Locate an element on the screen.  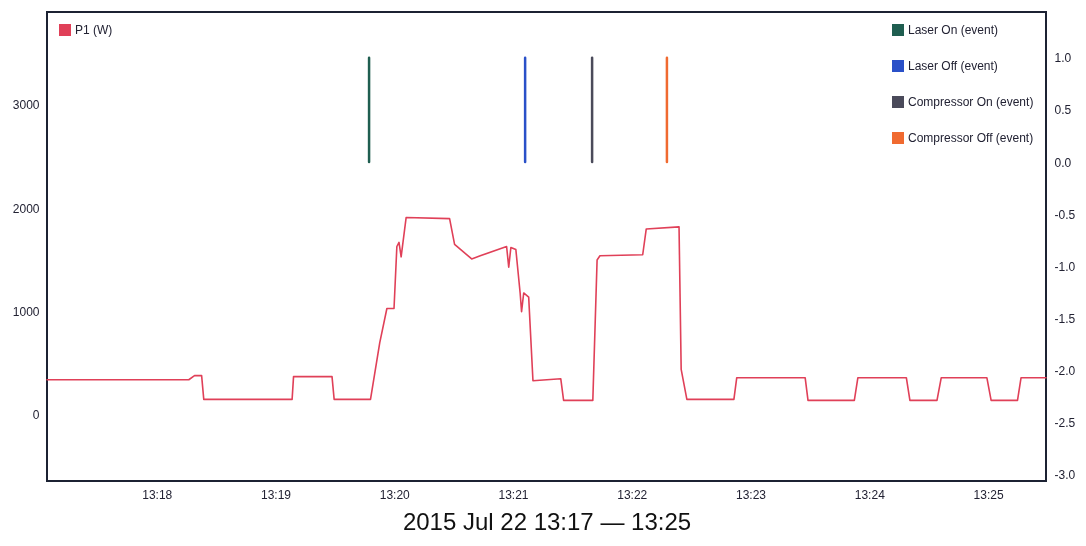
legend-label: Laser On (event) is located at coordinates (953, 30).